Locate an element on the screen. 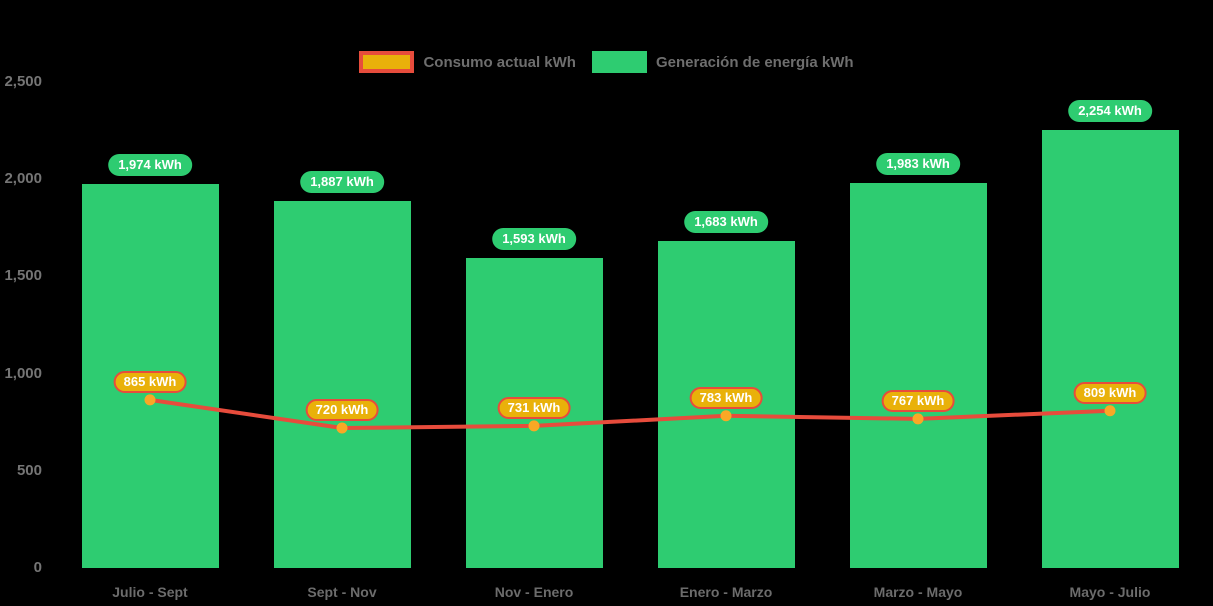 This screenshot has width=1213, height=606. line-value-badge: 731 kWh is located at coordinates (534, 407).